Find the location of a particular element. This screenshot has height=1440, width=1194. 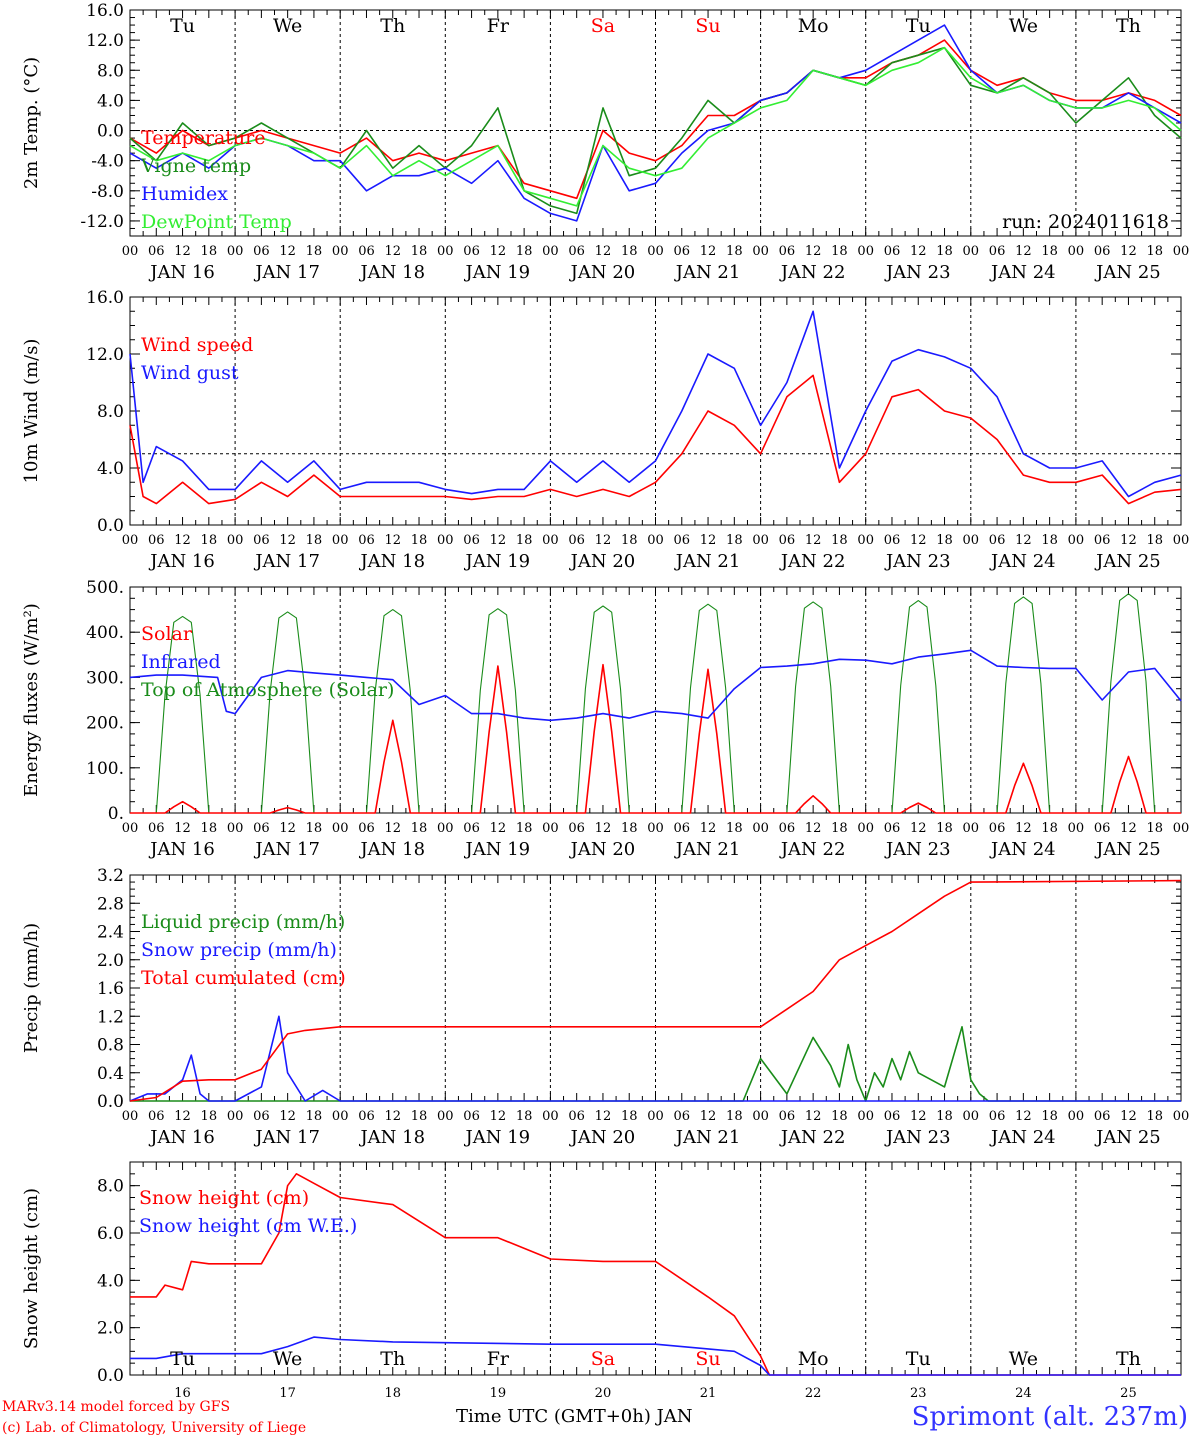

day-number: 20 is located at coordinates (603, 1393).